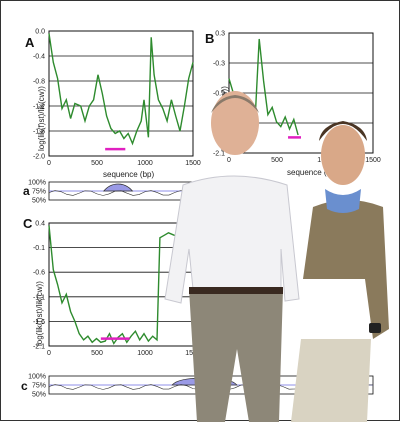 The height and width of the screenshot is (422, 400). Describe the element at coordinates (210, 38) in the screenshot. I see `panel-b-label: B` at that location.